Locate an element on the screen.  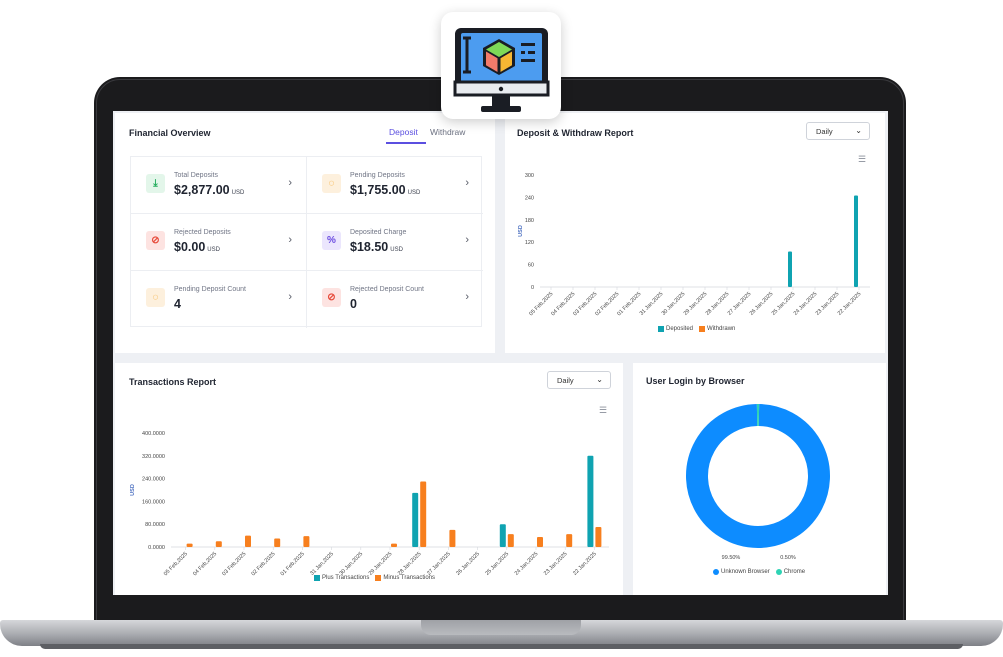
legend-item: Plus Transactions is located at coordinates (341, 578).